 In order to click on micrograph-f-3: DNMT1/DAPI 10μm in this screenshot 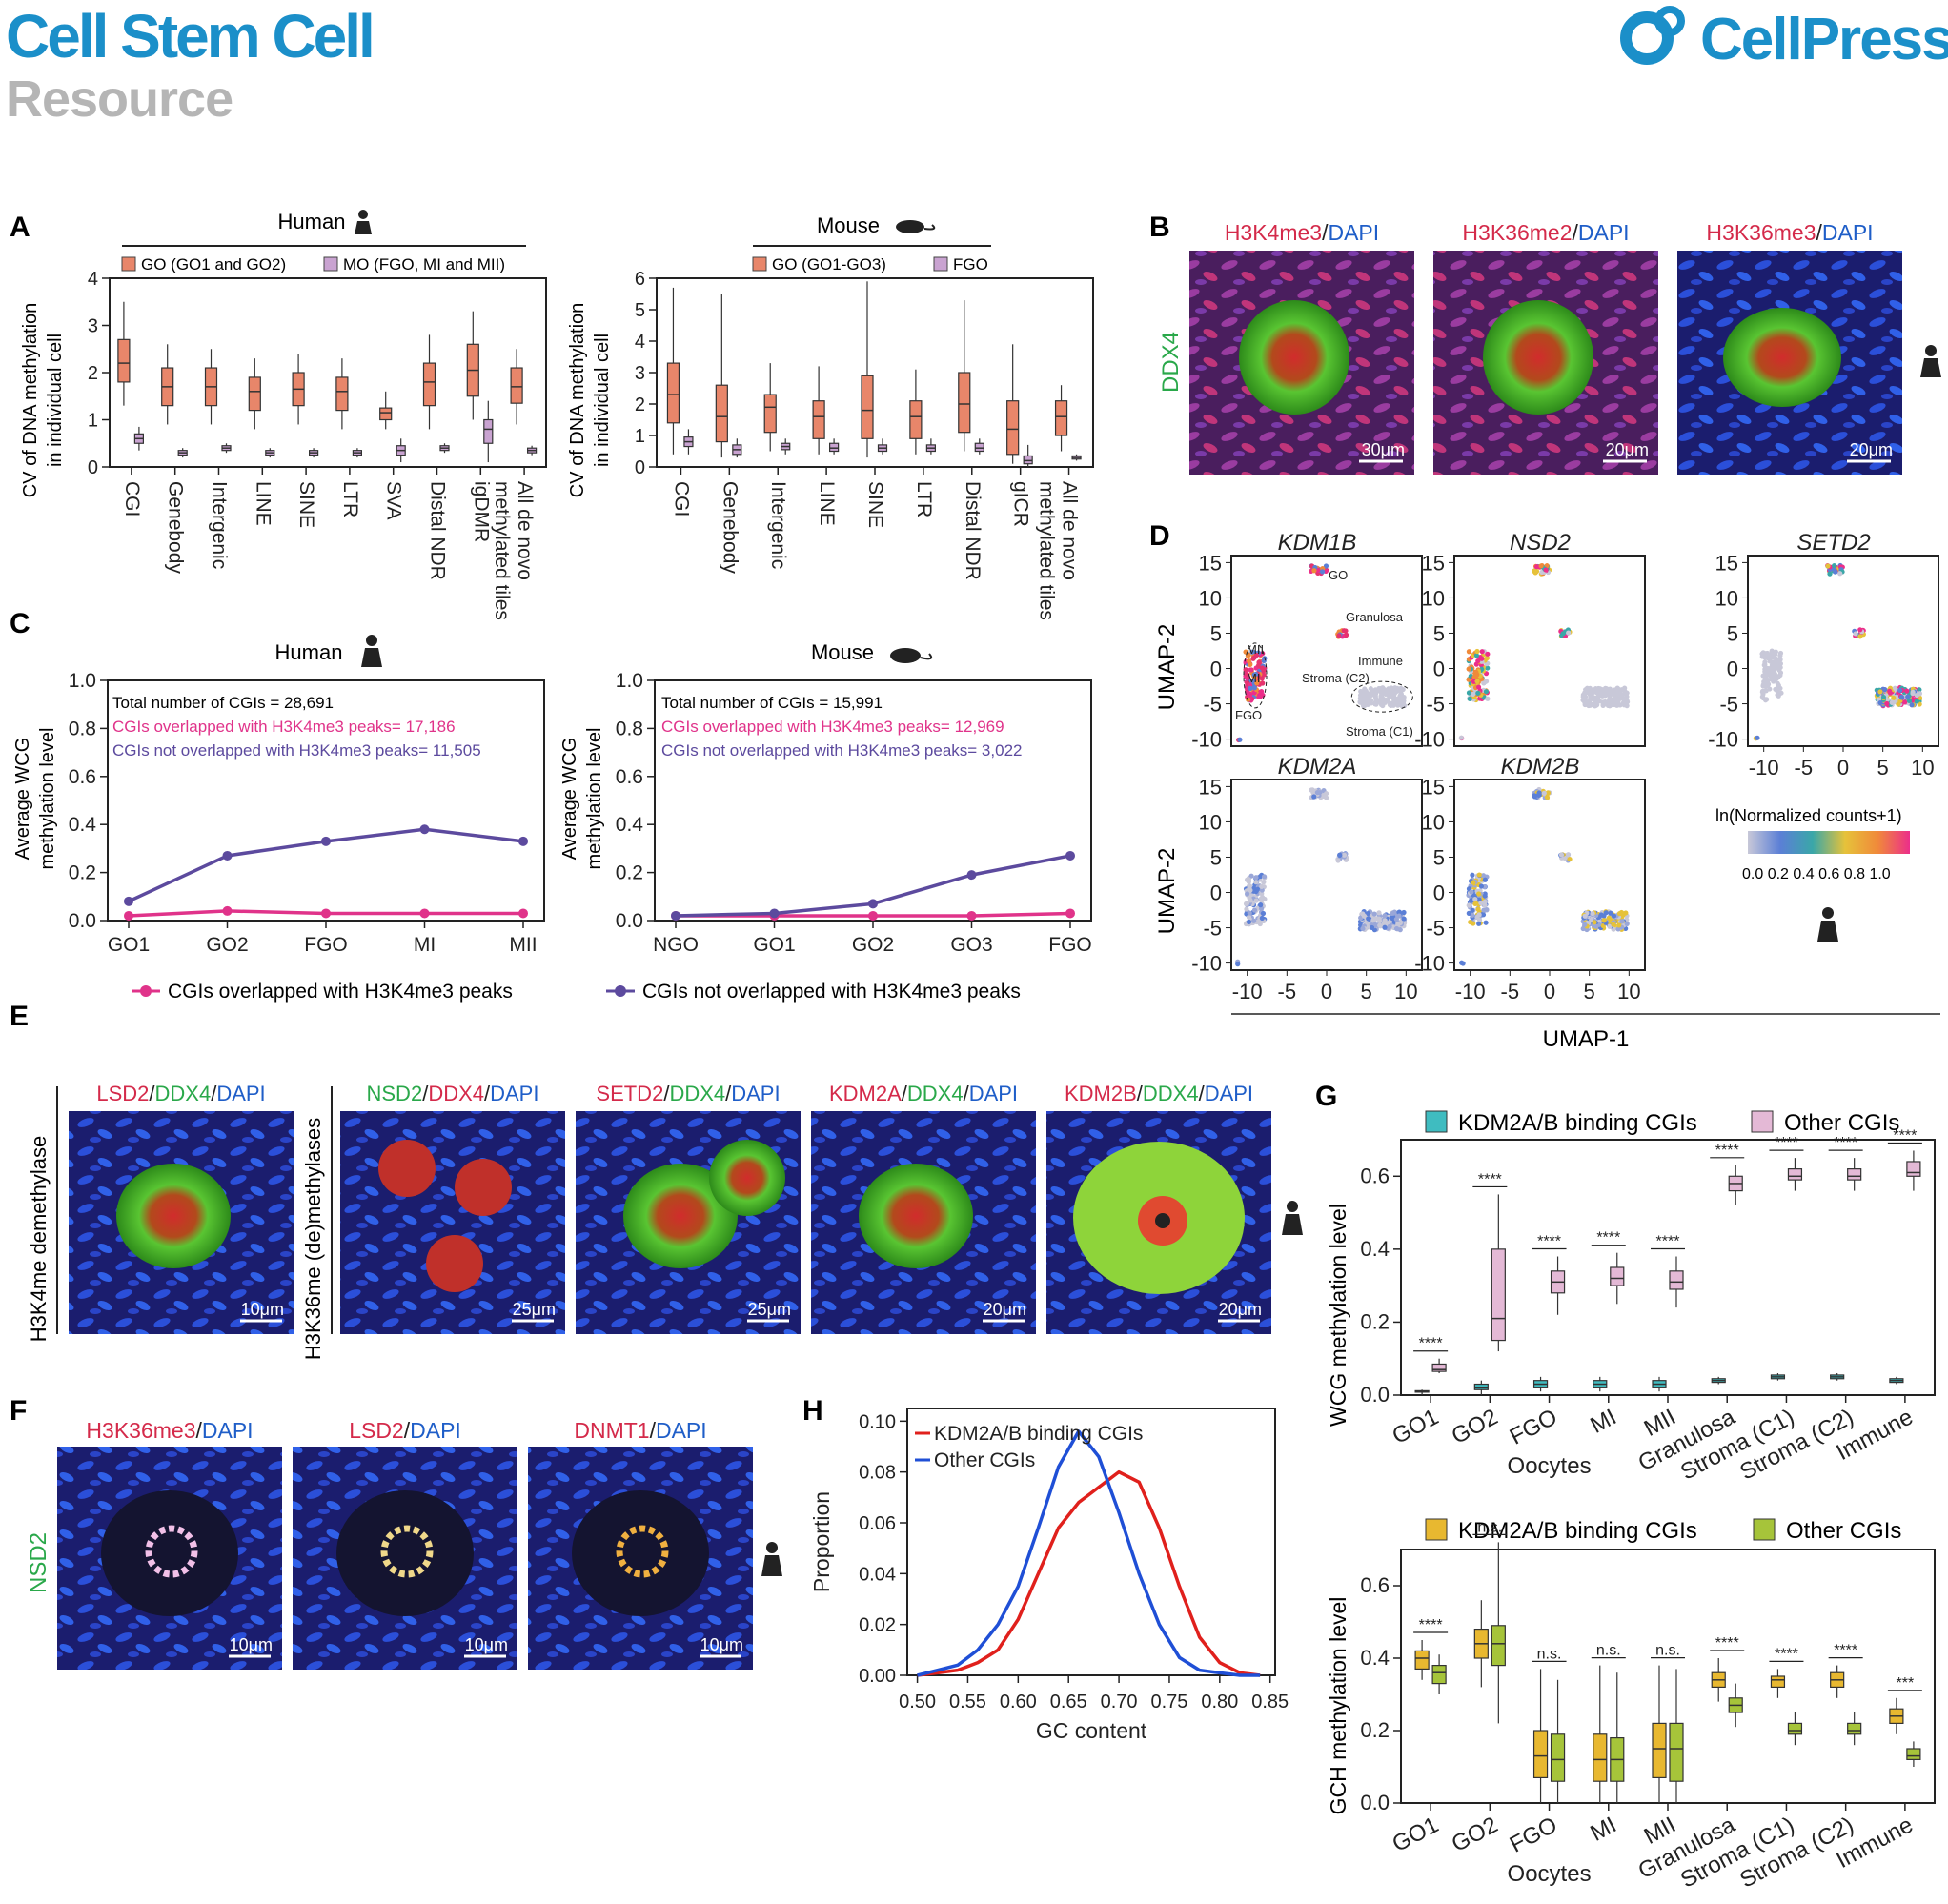, I will do `click(641, 1544)`.